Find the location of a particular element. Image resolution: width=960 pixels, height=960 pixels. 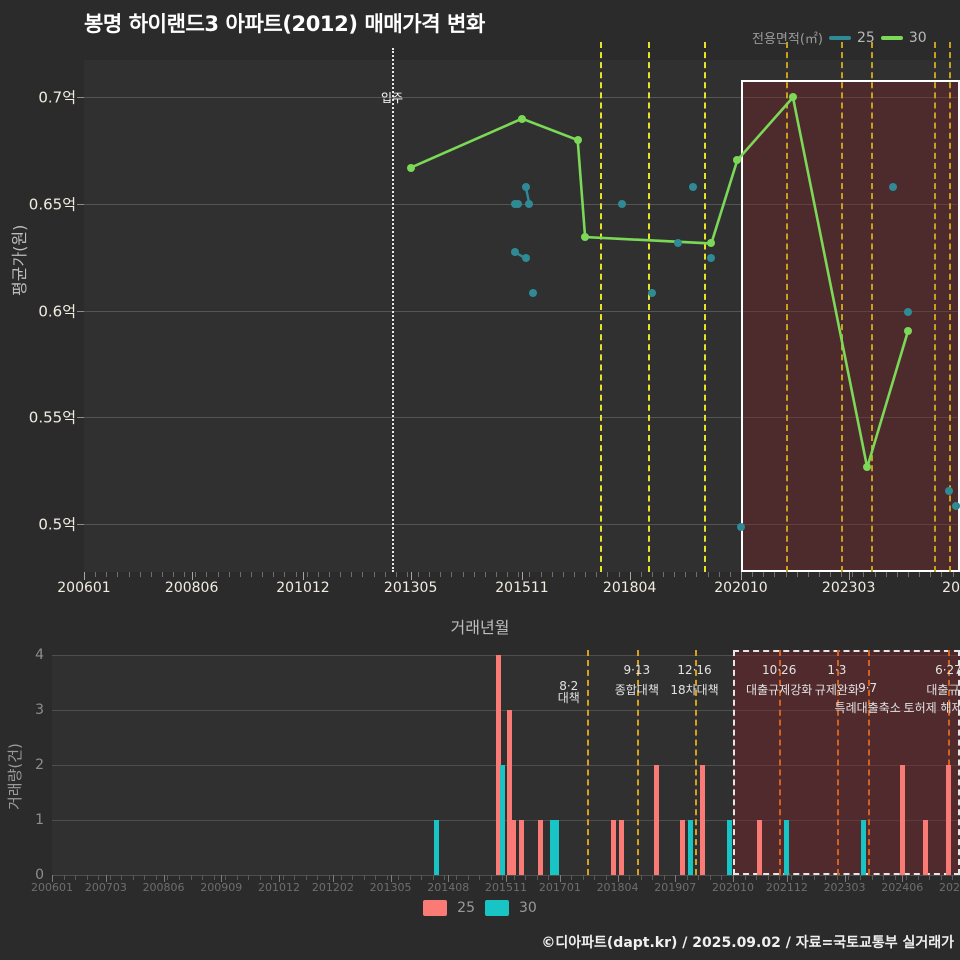

price-x-tick-label: 201511 is located at coordinates (522, 588).